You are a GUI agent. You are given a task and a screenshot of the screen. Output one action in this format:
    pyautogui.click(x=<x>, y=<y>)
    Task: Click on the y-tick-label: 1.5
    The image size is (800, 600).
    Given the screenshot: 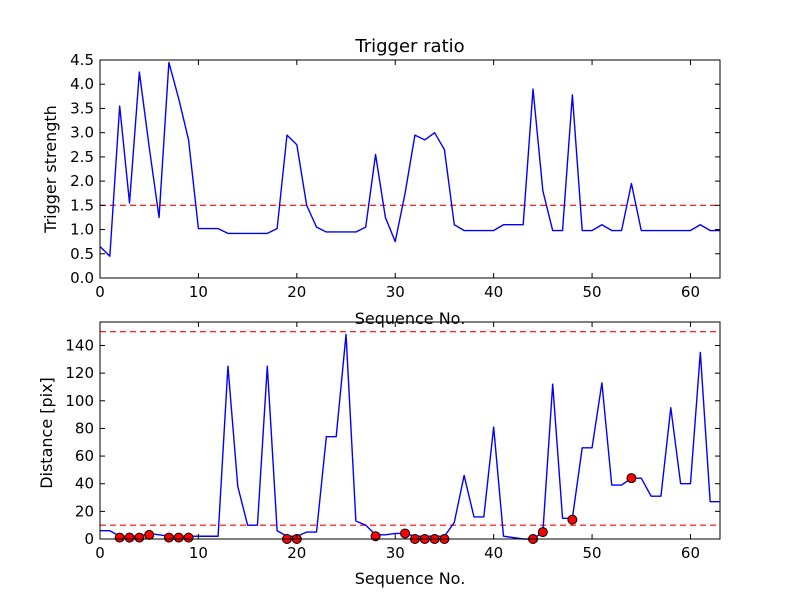 What is the action you would take?
    pyautogui.click(x=82, y=205)
    